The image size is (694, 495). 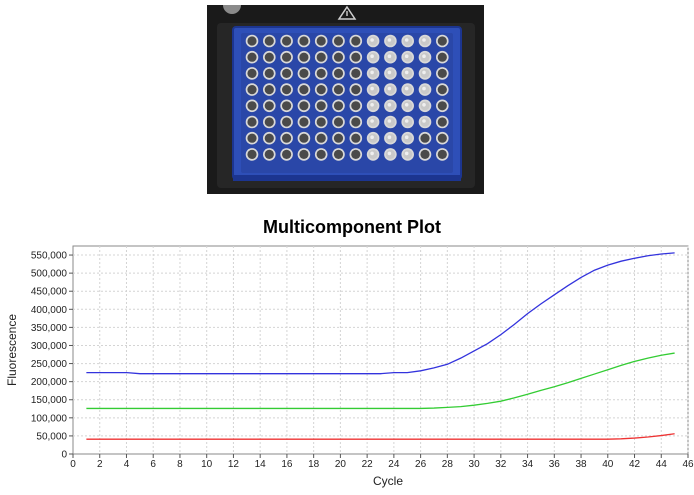 I want to click on y-tick-label: 500,000, so click(x=49, y=274).